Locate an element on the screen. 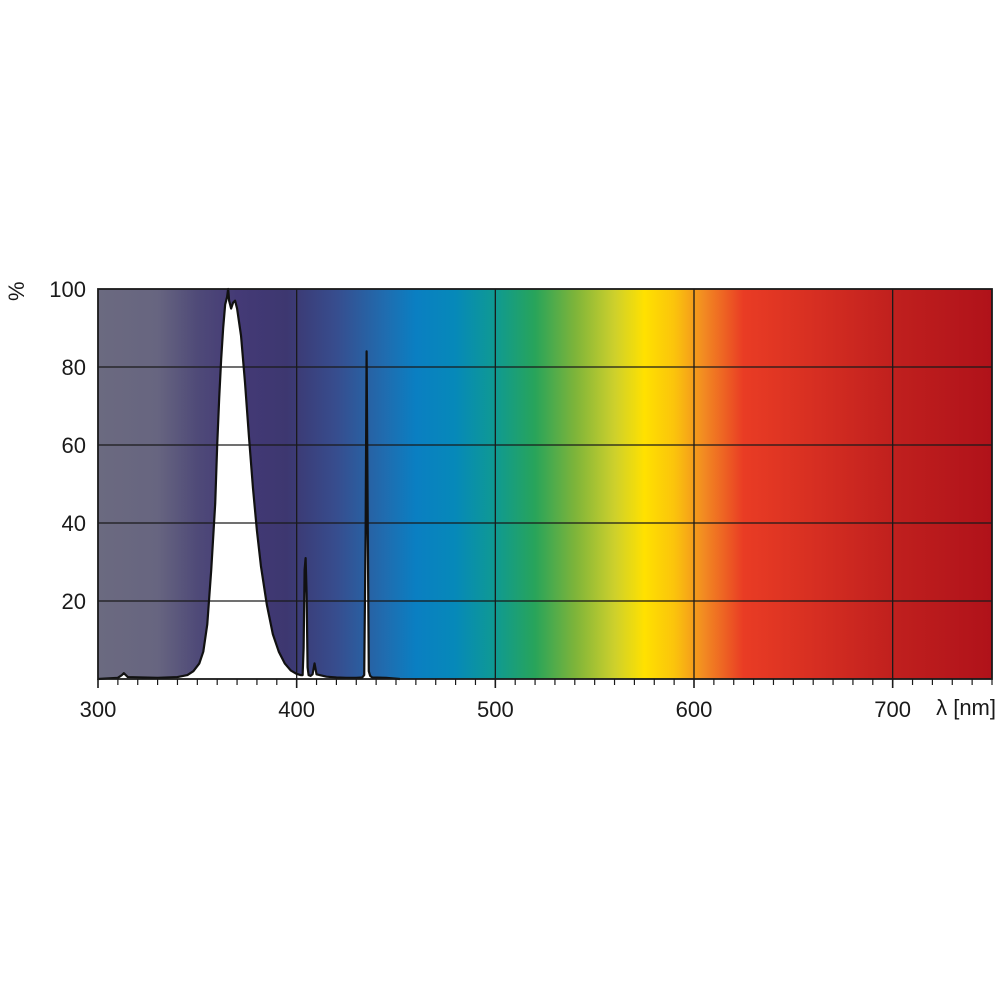 The image size is (1000, 1000). y-axis-tick-labels: 20 40 60 80 100 is located at coordinates (67, 445).